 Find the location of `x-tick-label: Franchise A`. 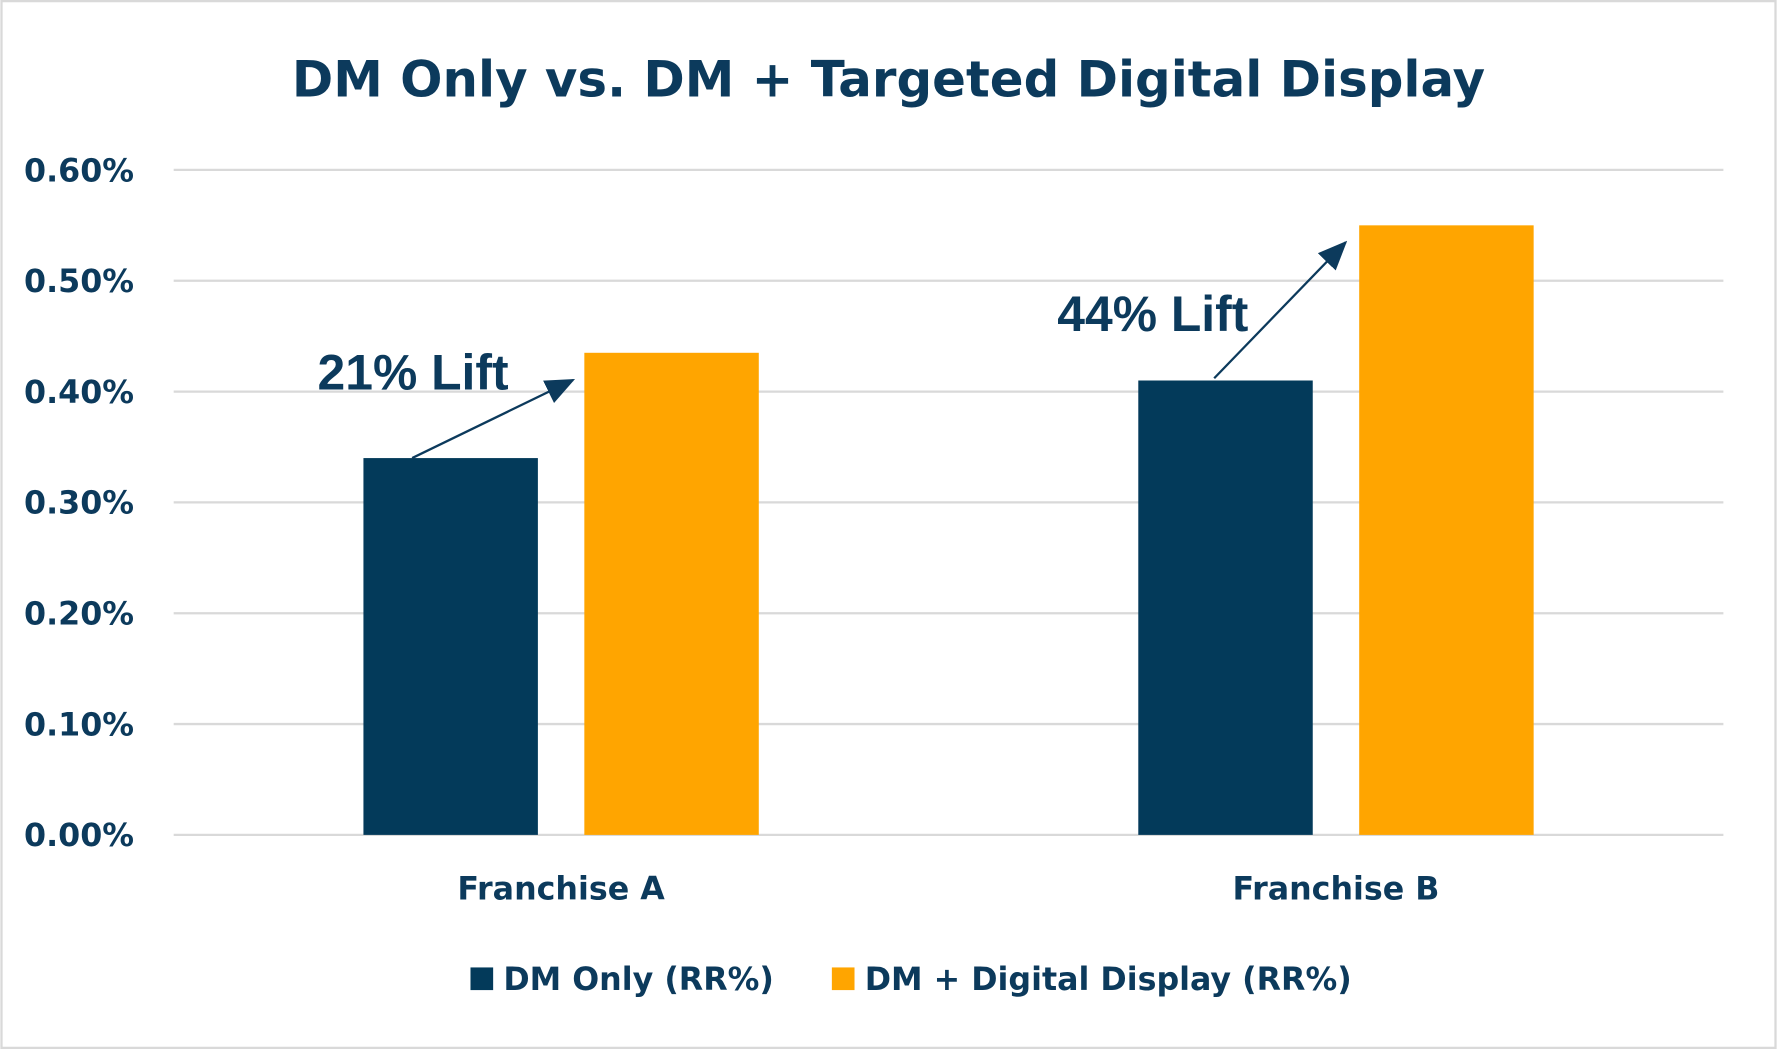

x-tick-label: Franchise A is located at coordinates (561, 889).